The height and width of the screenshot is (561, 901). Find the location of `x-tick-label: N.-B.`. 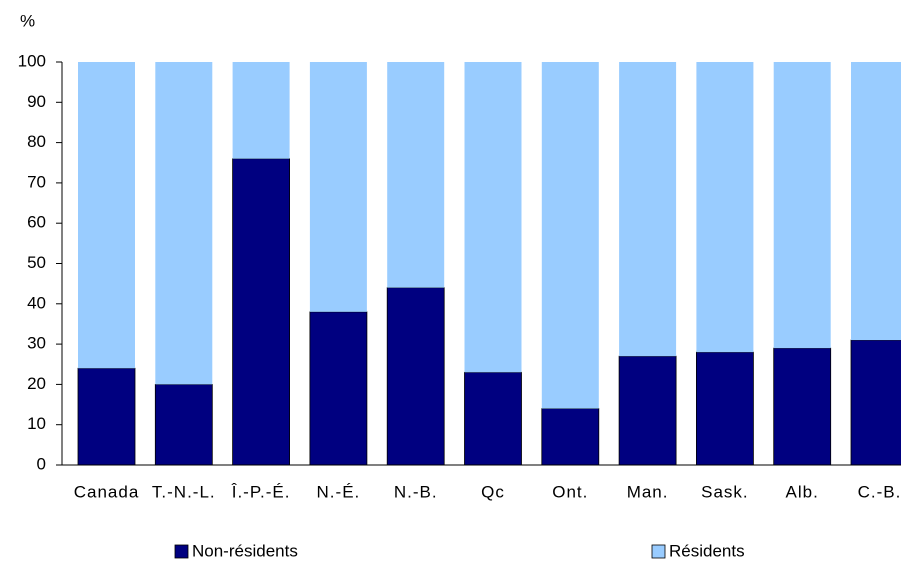

x-tick-label: N.-B. is located at coordinates (416, 491).